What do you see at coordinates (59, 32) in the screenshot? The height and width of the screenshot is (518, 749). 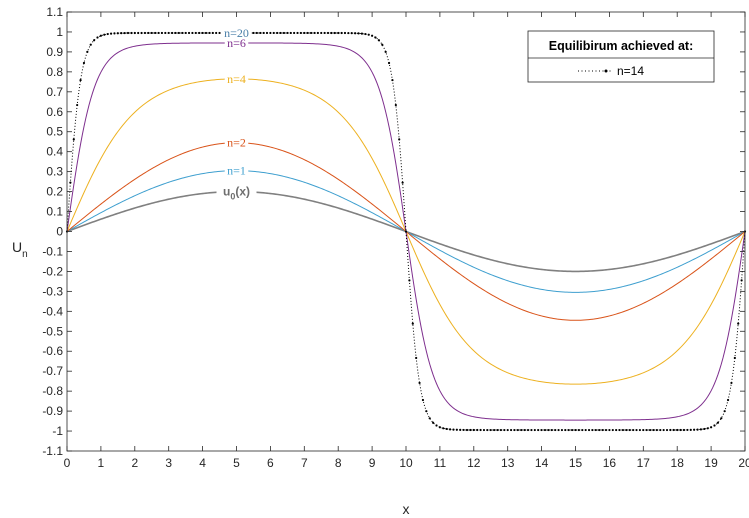 I see `y-tick-label: 1` at bounding box center [59, 32].